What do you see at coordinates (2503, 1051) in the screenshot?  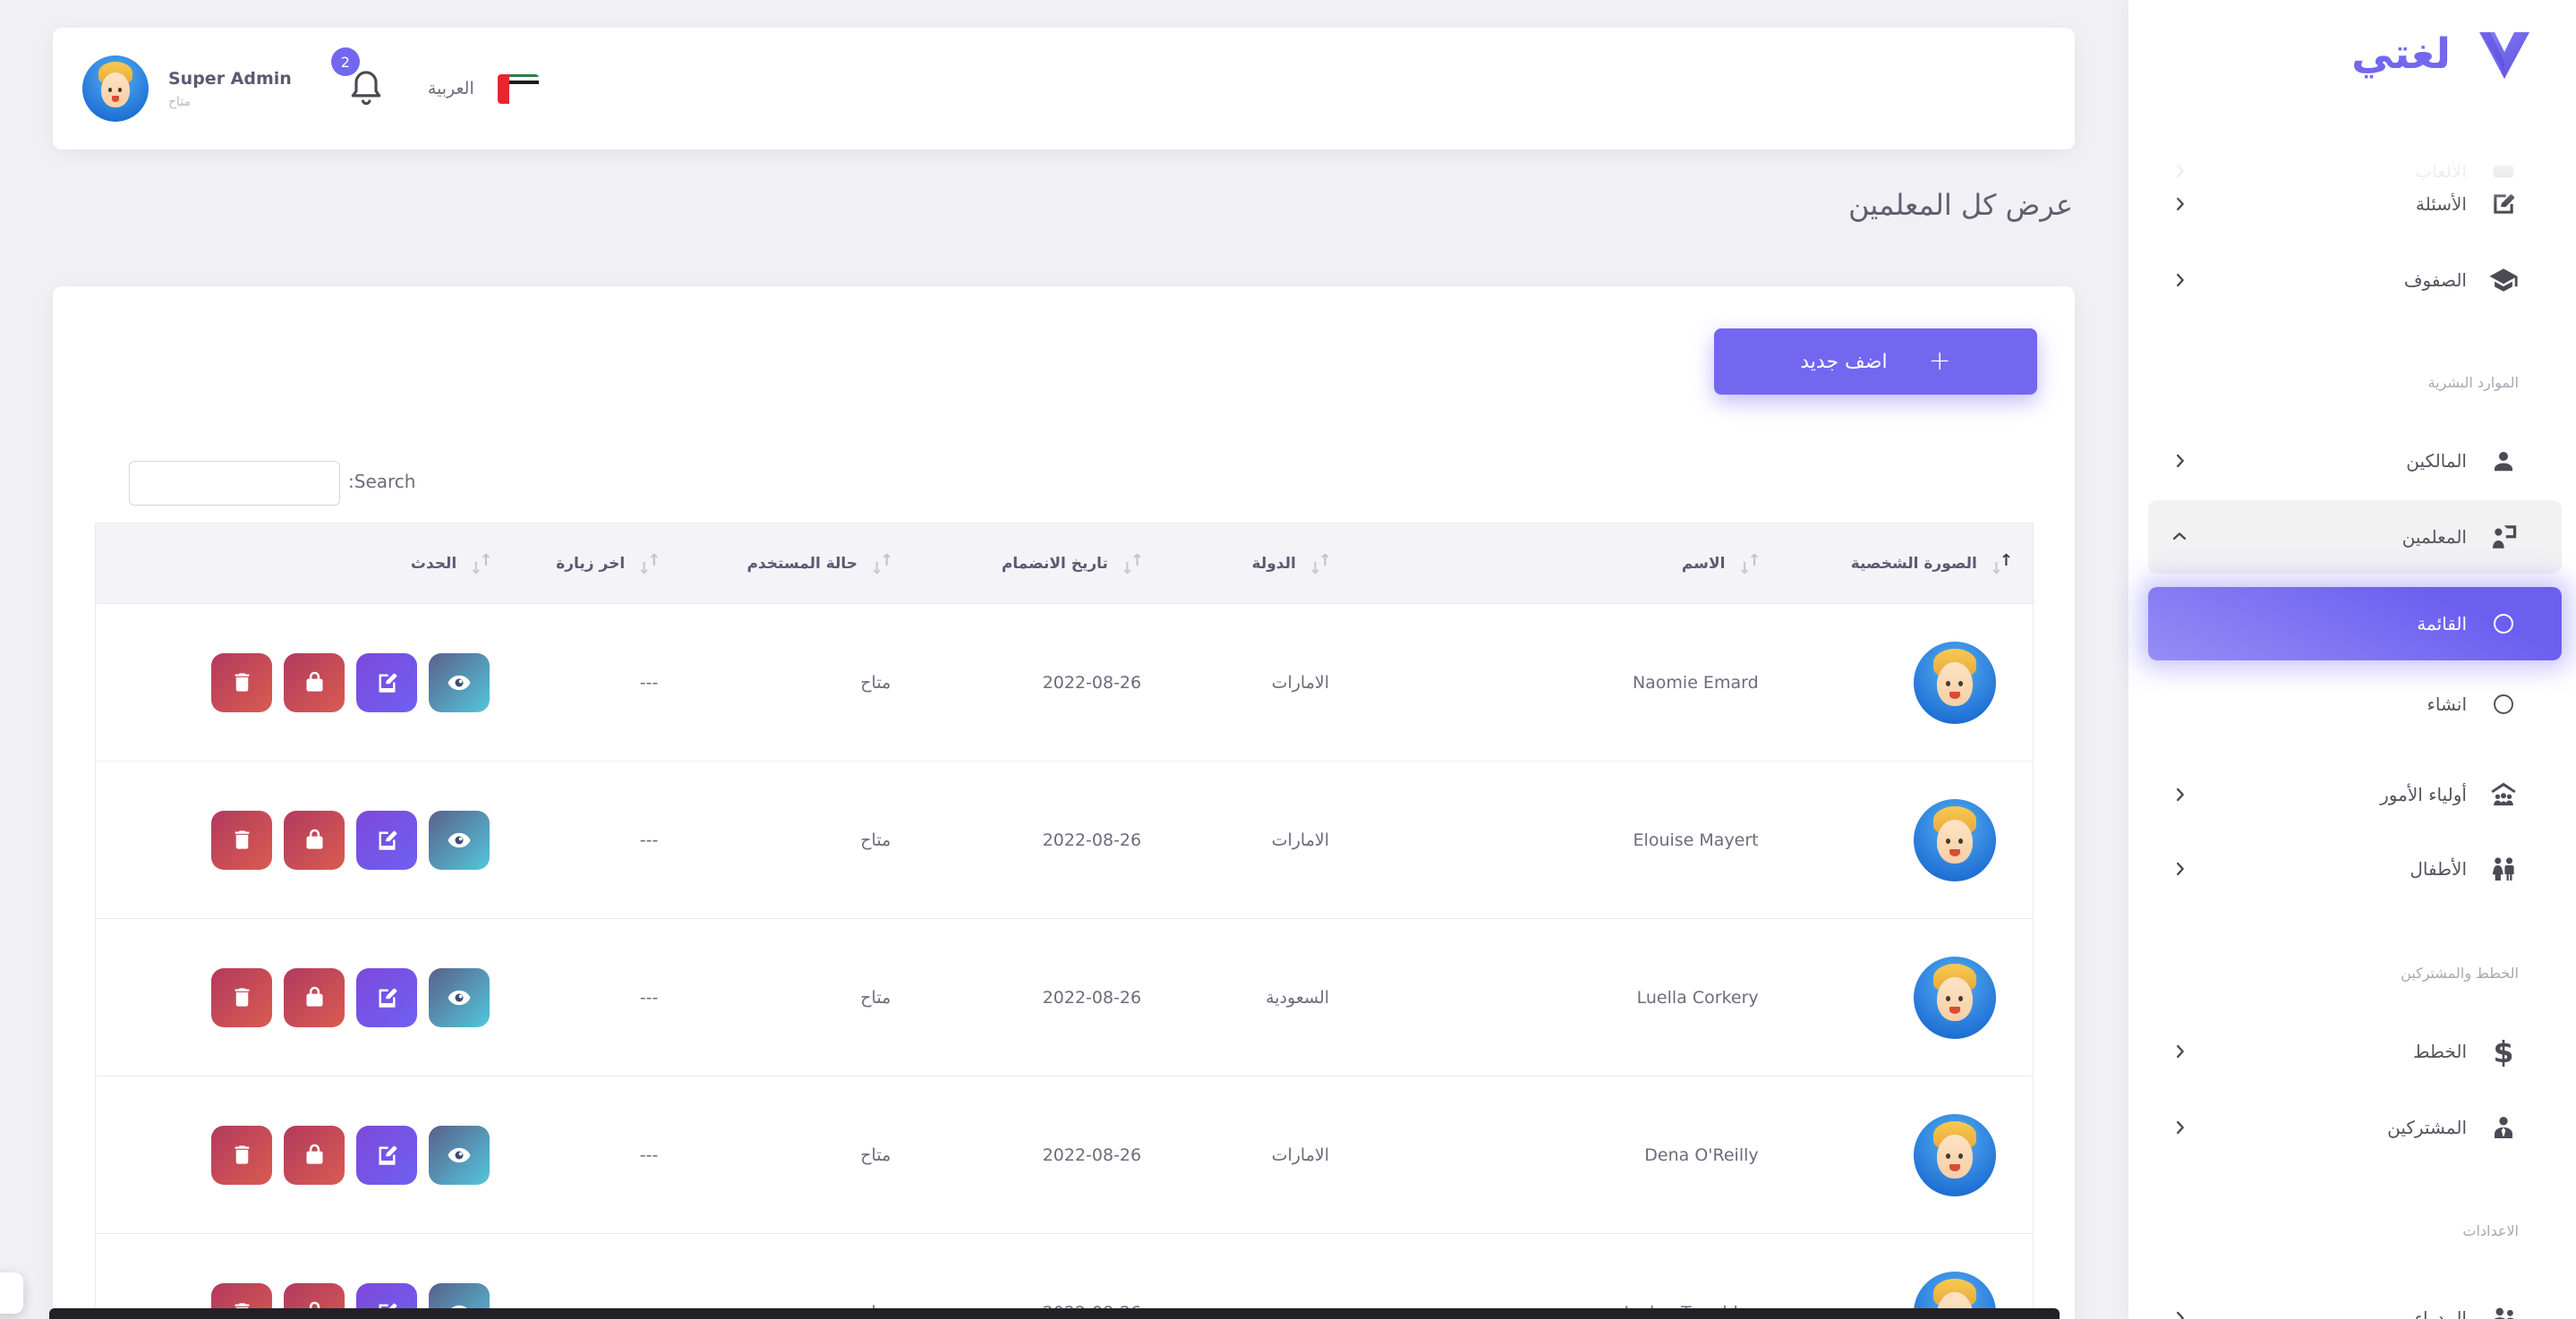 I see `dollar-icon: $` at bounding box center [2503, 1051].